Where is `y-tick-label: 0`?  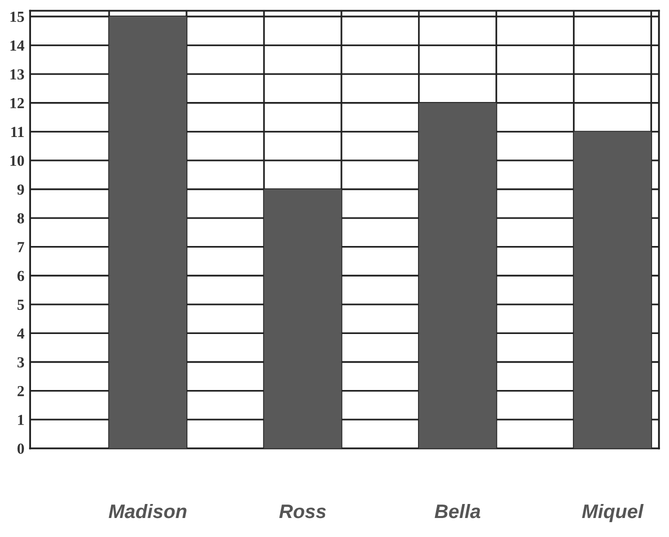
y-tick-label: 0 is located at coordinates (20, 449).